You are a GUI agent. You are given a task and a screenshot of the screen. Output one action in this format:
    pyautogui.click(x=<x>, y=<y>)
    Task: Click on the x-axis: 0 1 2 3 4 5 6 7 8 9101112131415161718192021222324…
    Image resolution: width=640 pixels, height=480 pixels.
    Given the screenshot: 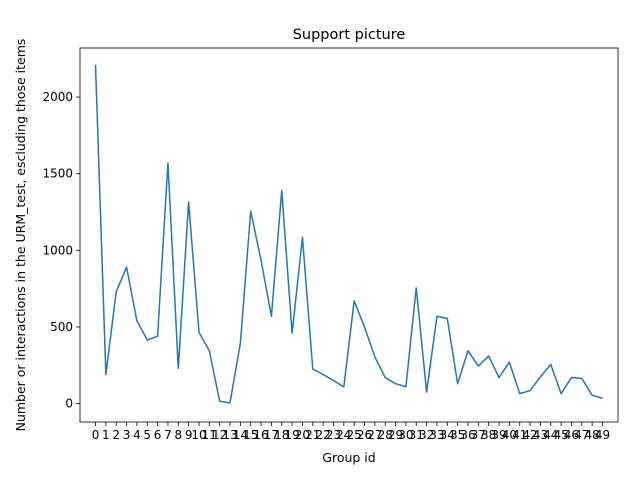 What is the action you would take?
    pyautogui.click(x=351, y=432)
    